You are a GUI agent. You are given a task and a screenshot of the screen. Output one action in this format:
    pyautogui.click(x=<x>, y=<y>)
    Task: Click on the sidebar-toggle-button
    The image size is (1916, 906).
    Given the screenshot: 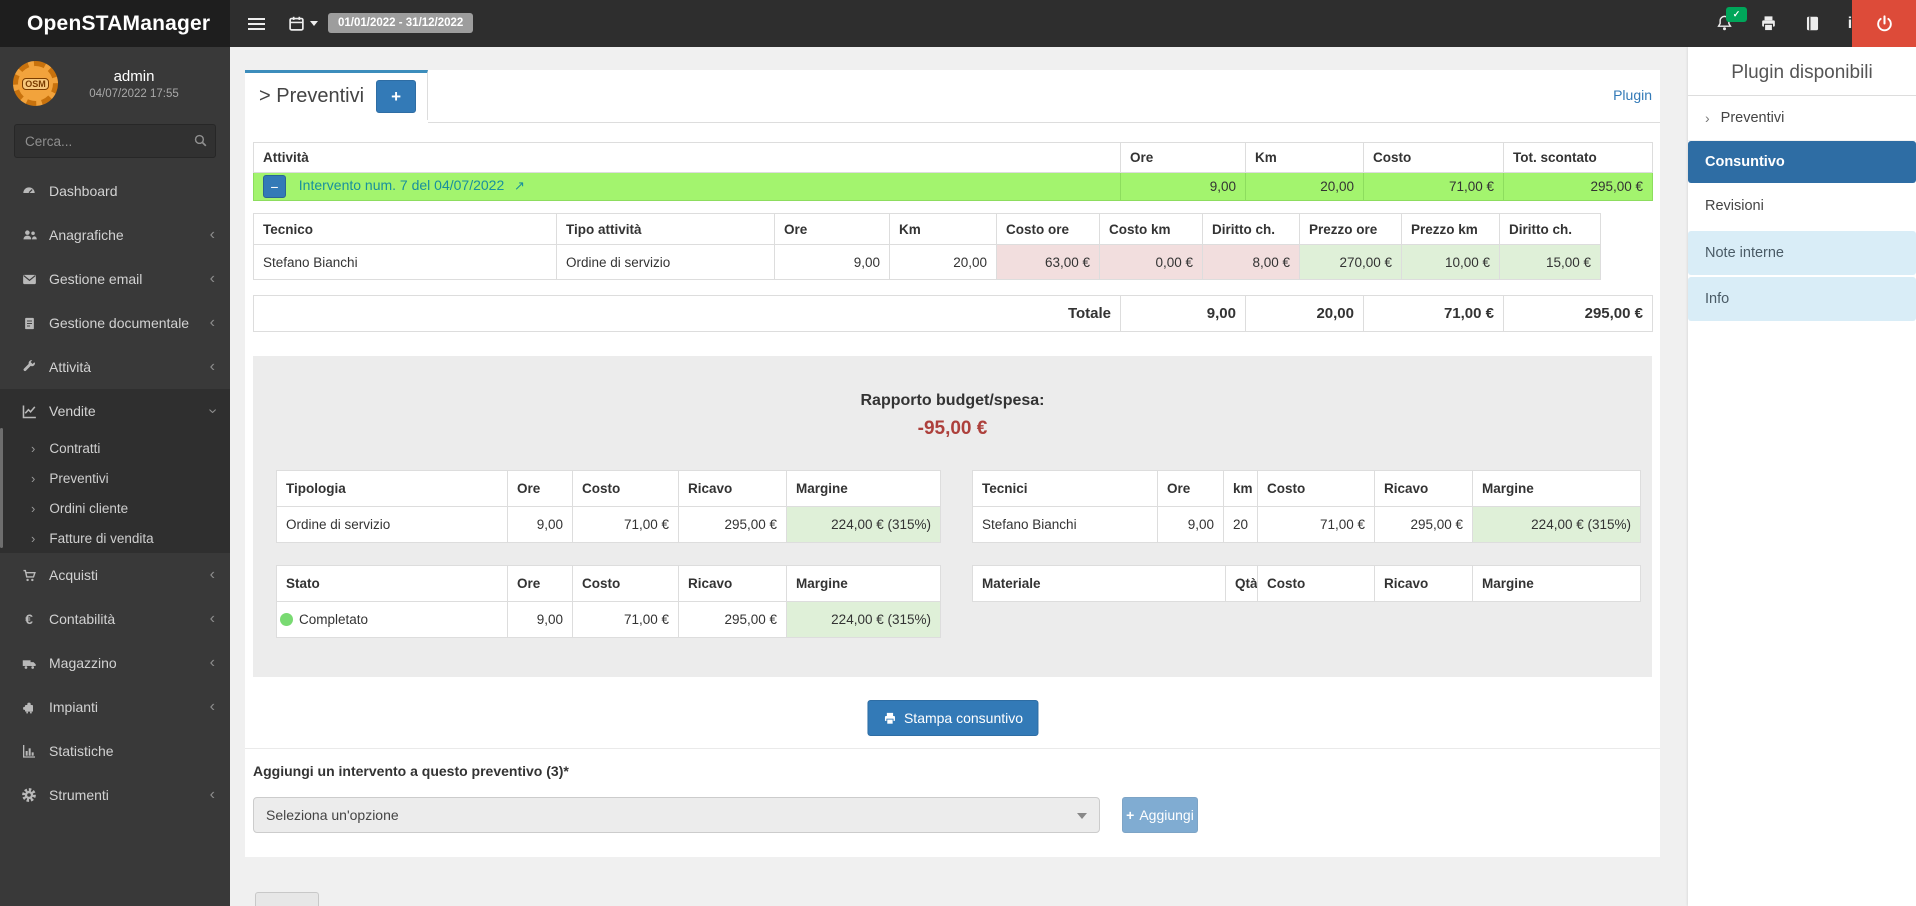 What is the action you would take?
    pyautogui.click(x=256, y=23)
    